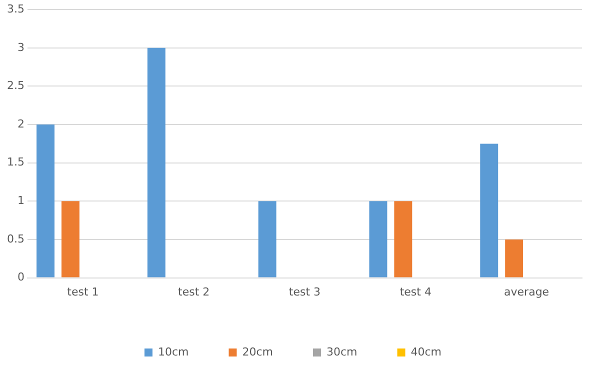  I want to click on y-tick-label: 0.5, so click(15, 239).